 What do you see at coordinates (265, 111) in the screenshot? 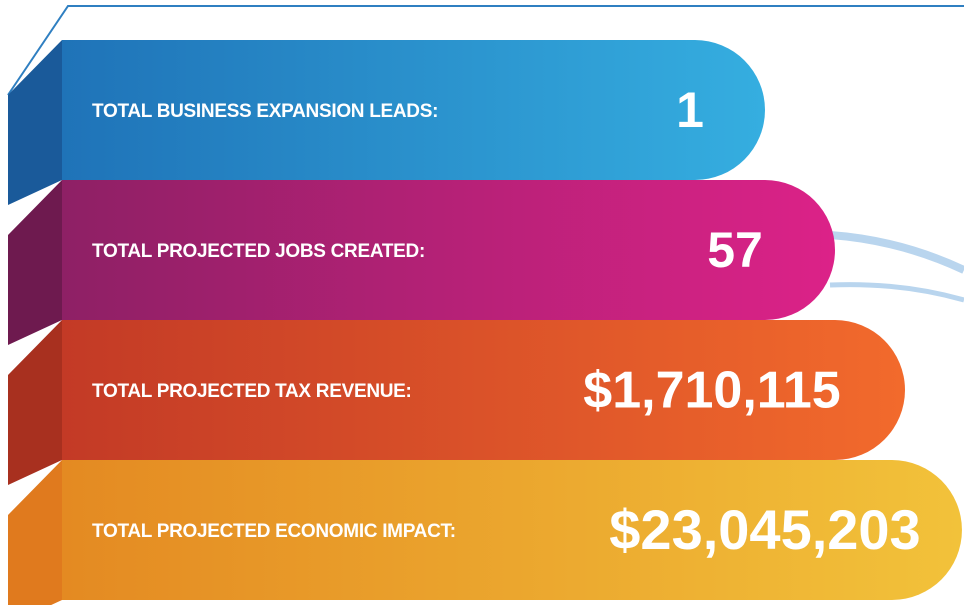
I see `stat-label: TOTAL BUSINESS EXPANSION LEADS:` at bounding box center [265, 111].